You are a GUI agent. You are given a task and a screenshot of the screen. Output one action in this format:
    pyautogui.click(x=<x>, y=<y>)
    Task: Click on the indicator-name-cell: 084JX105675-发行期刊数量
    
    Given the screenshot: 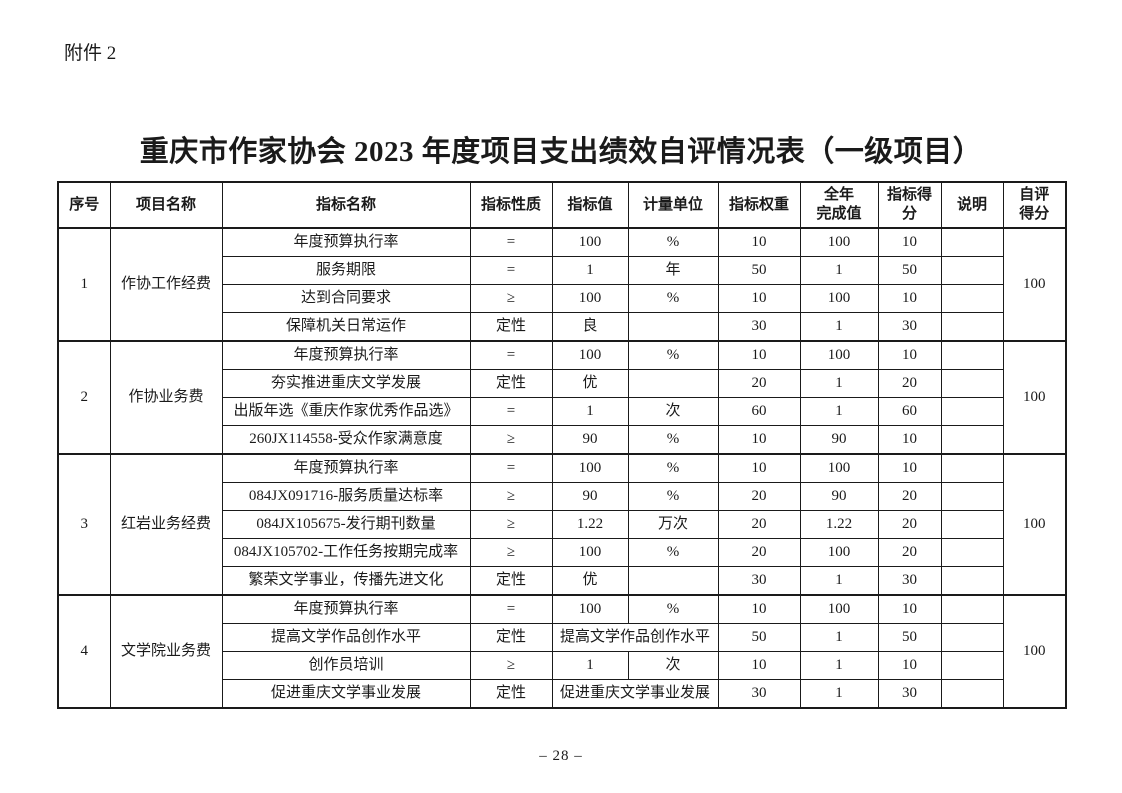 What is the action you would take?
    pyautogui.click(x=346, y=524)
    